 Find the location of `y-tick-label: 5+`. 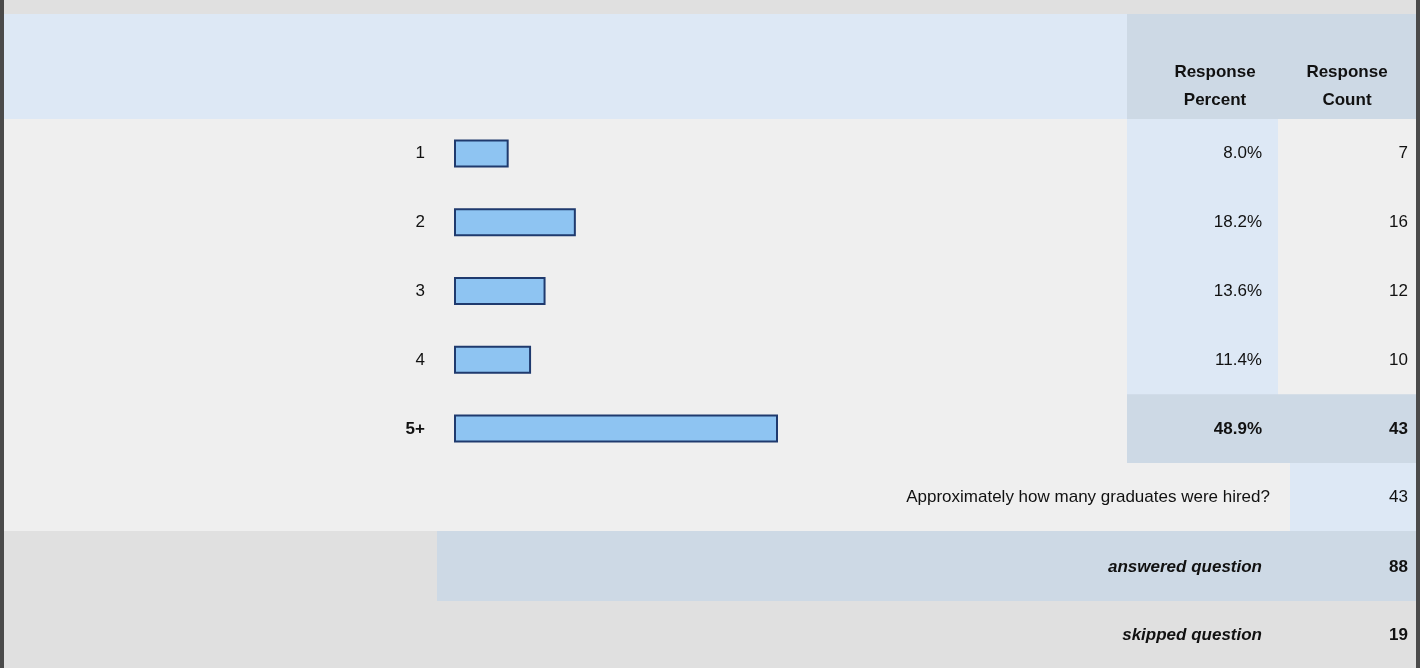

y-tick-label: 5+ is located at coordinates (415, 428).